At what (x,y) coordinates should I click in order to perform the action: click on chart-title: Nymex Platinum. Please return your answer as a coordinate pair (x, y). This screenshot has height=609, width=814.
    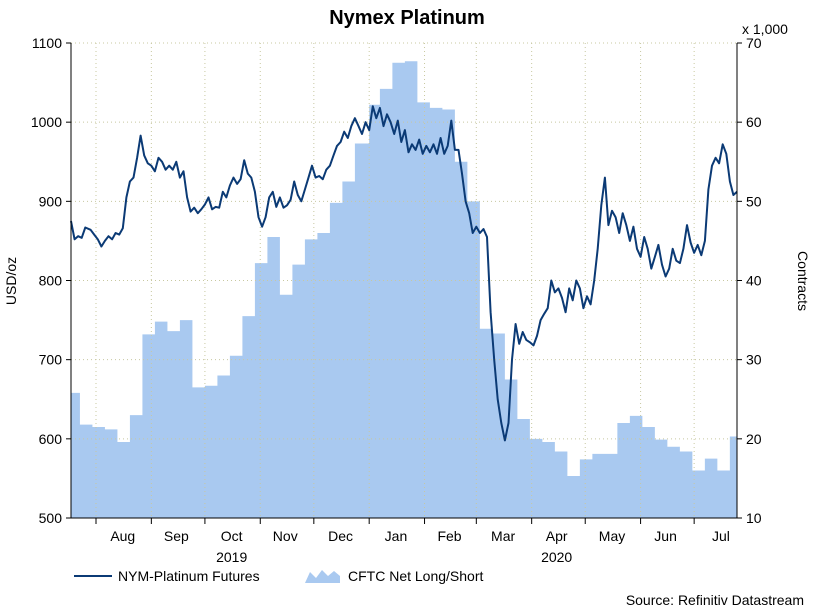
    Looking at the image, I should click on (407, 18).